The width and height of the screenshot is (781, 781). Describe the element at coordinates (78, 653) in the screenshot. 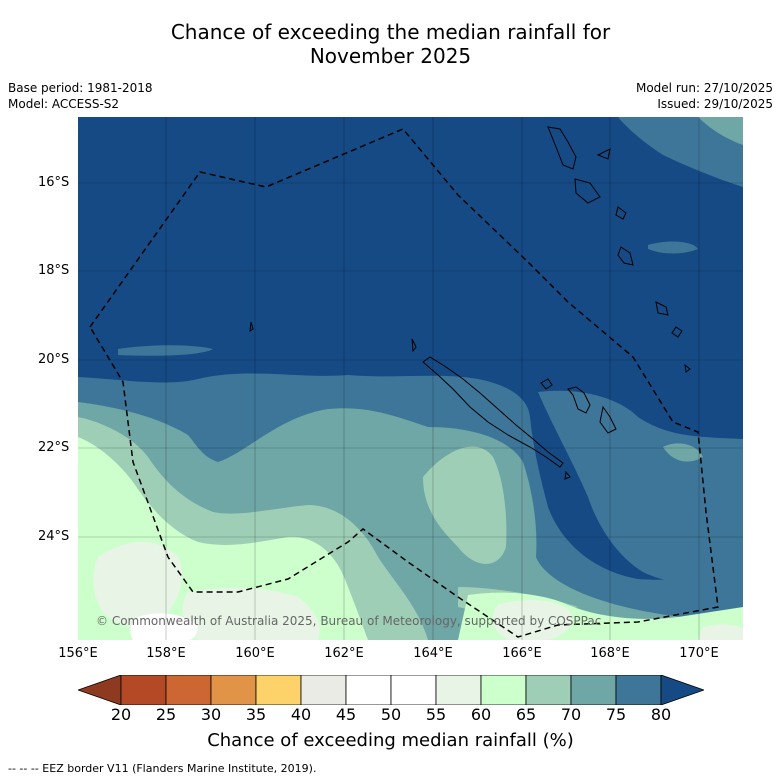

I see `lon-label-156E: 156°E` at that location.